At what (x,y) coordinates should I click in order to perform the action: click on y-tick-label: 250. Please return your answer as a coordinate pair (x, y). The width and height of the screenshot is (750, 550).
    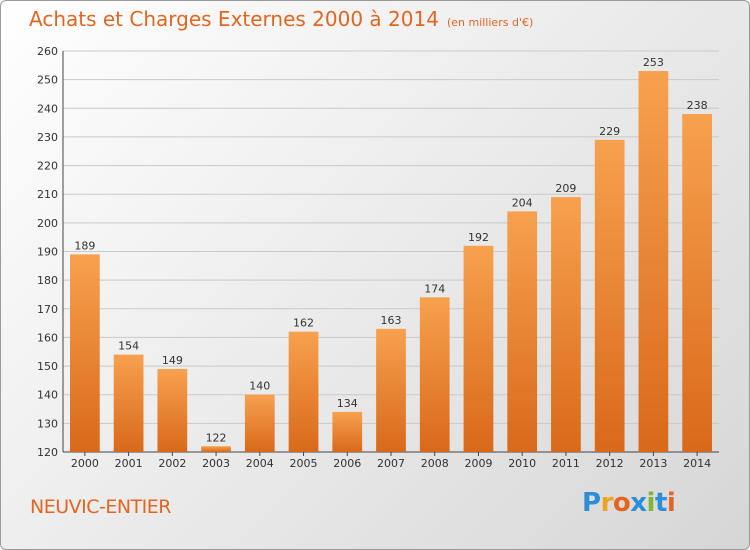
    Looking at the image, I should click on (47, 80).